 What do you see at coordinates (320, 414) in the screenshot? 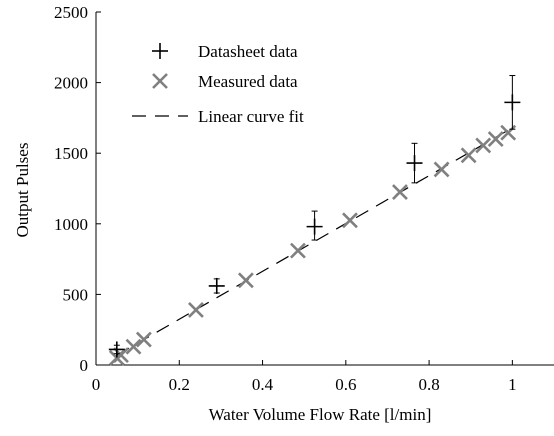
I see `x-axis-label: Water Volume Flow Rate [l/min]` at bounding box center [320, 414].